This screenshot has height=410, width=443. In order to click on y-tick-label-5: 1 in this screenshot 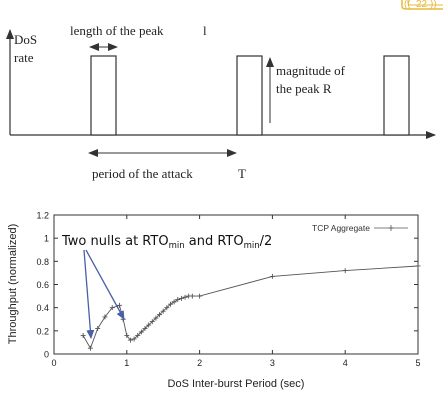, I will do `click(46, 239)`.